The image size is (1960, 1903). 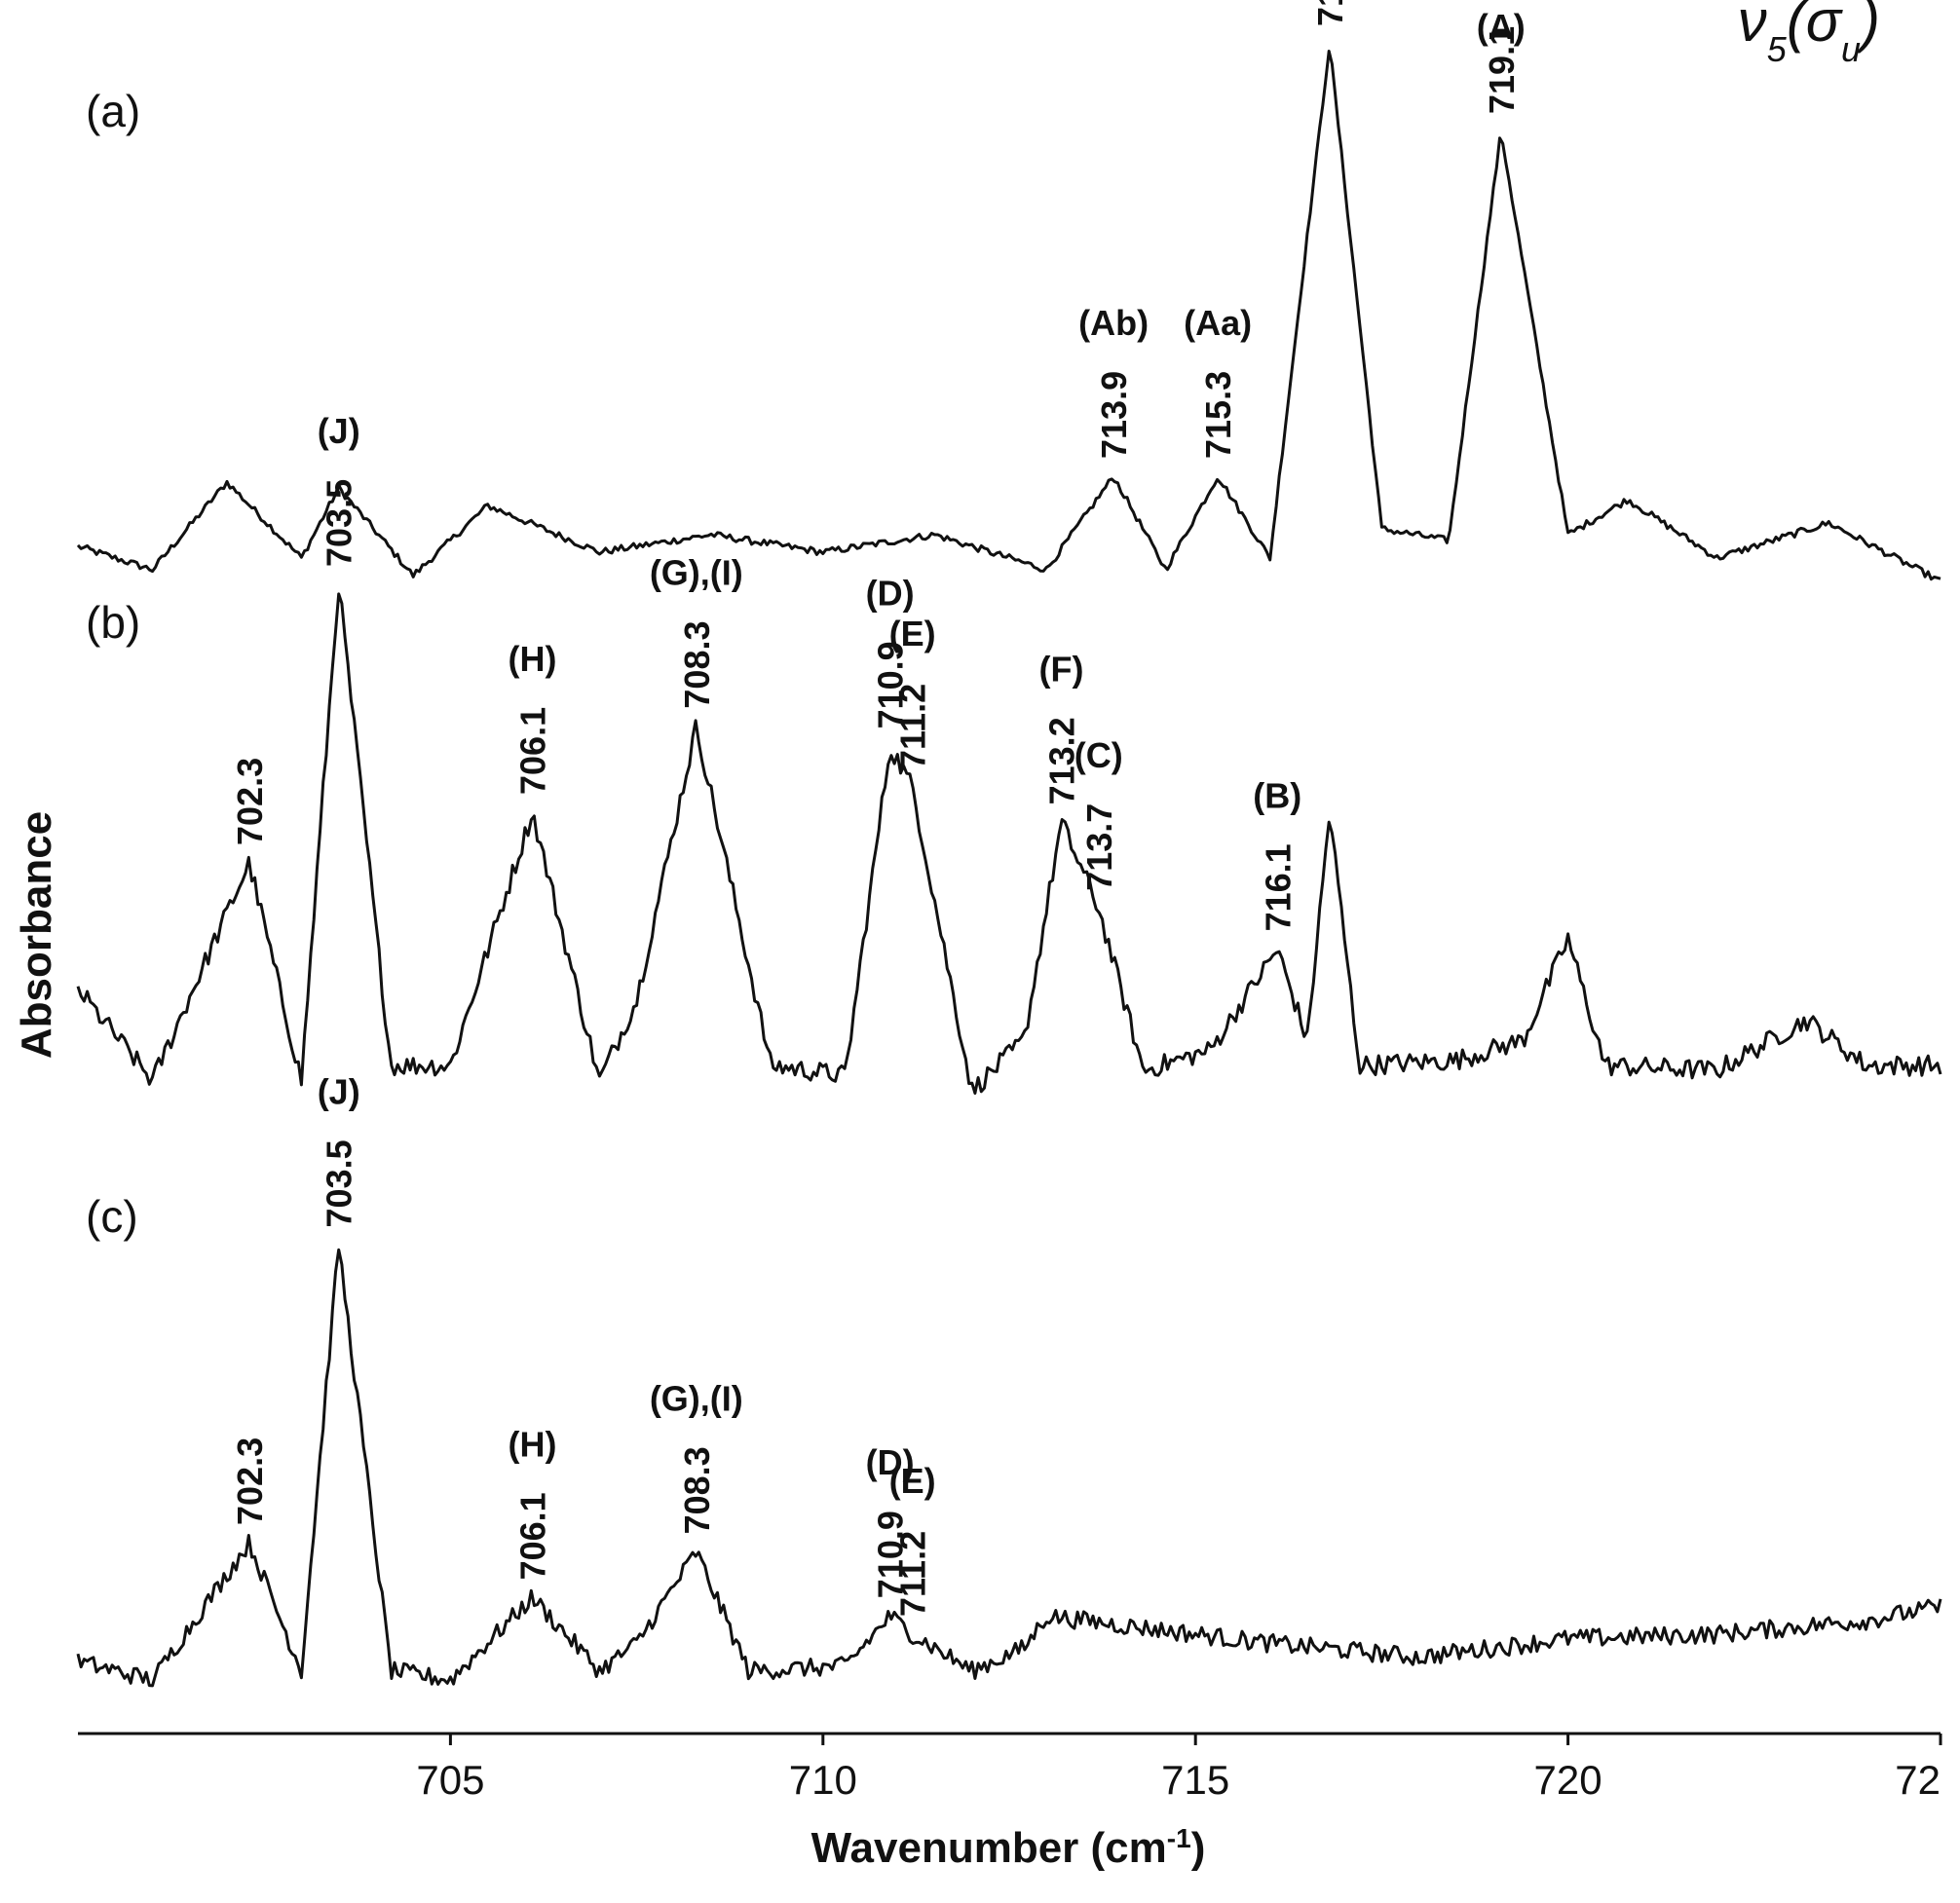 What do you see at coordinates (1502, 70) in the screenshot?
I see `peak-label: 719.1` at bounding box center [1502, 70].